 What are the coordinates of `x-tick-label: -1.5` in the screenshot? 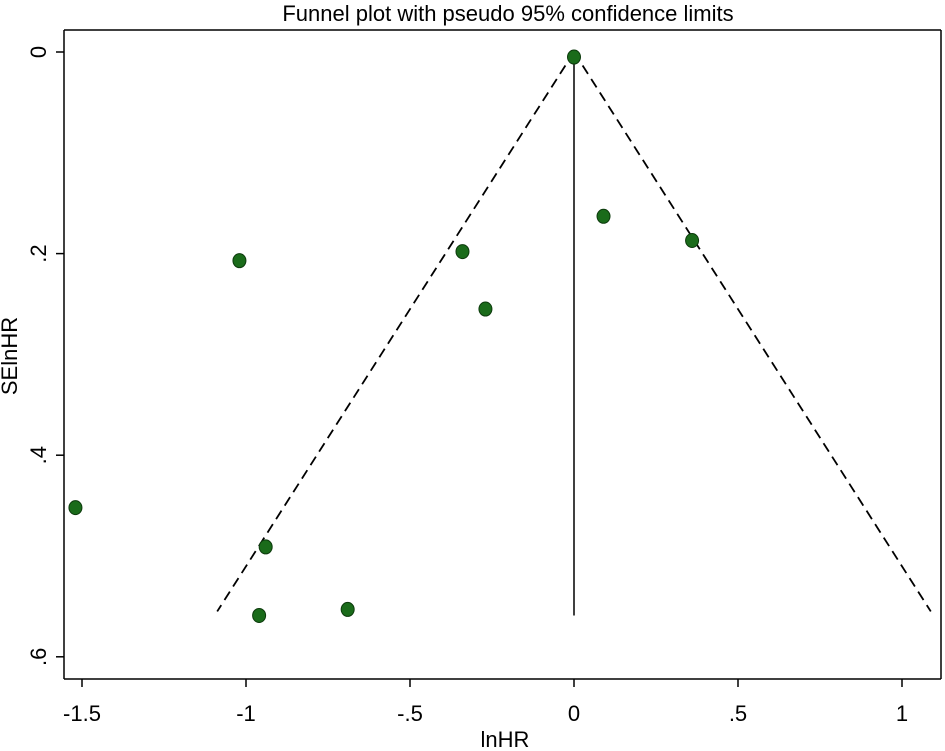 It's located at (82, 713).